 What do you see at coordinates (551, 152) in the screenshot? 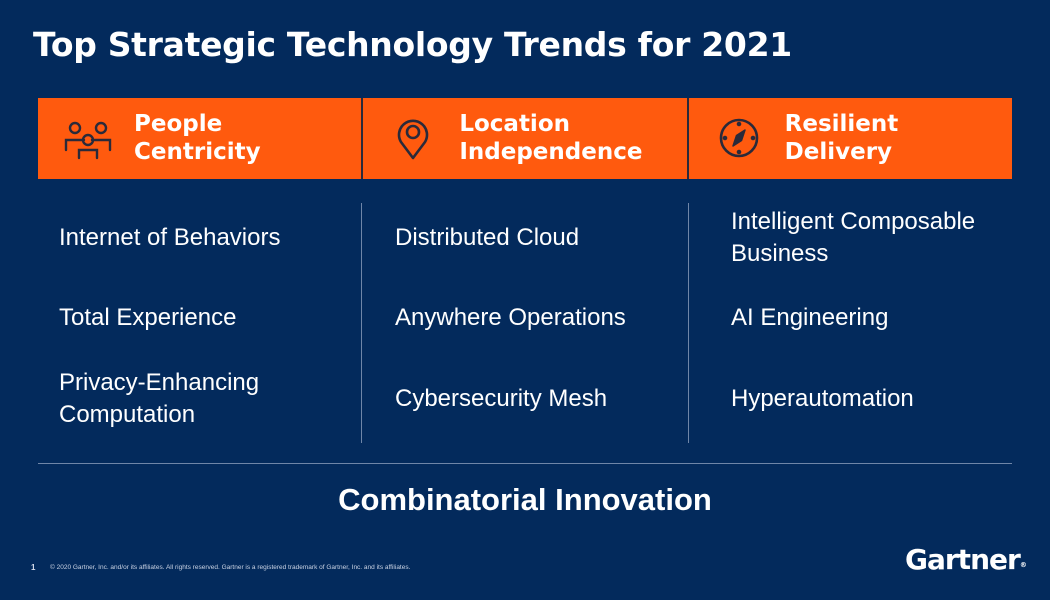
I see `pillar-label-line2: Independence` at bounding box center [551, 152].